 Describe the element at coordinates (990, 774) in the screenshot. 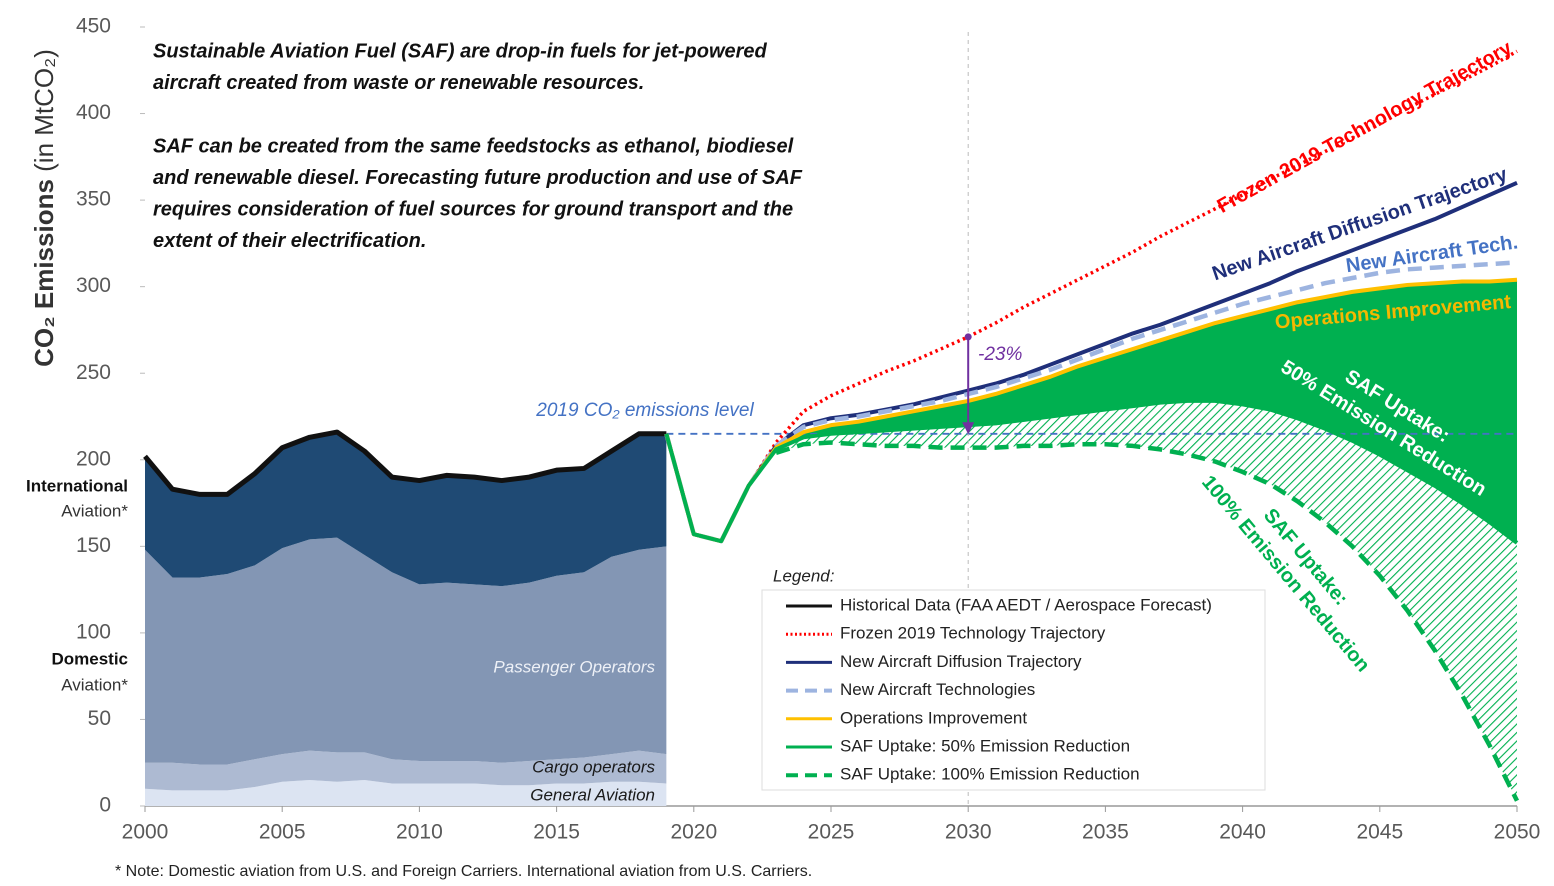

I see `legend-label: SAF Uptake: 100% Emission Reduction` at that location.